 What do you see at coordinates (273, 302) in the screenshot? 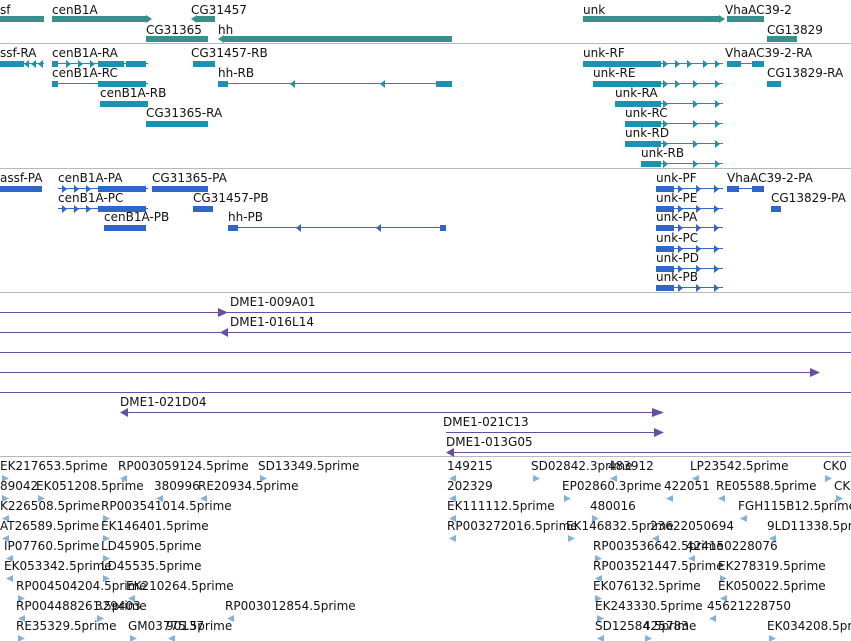
I see `clone-label: DME1-009A01` at bounding box center [273, 302].